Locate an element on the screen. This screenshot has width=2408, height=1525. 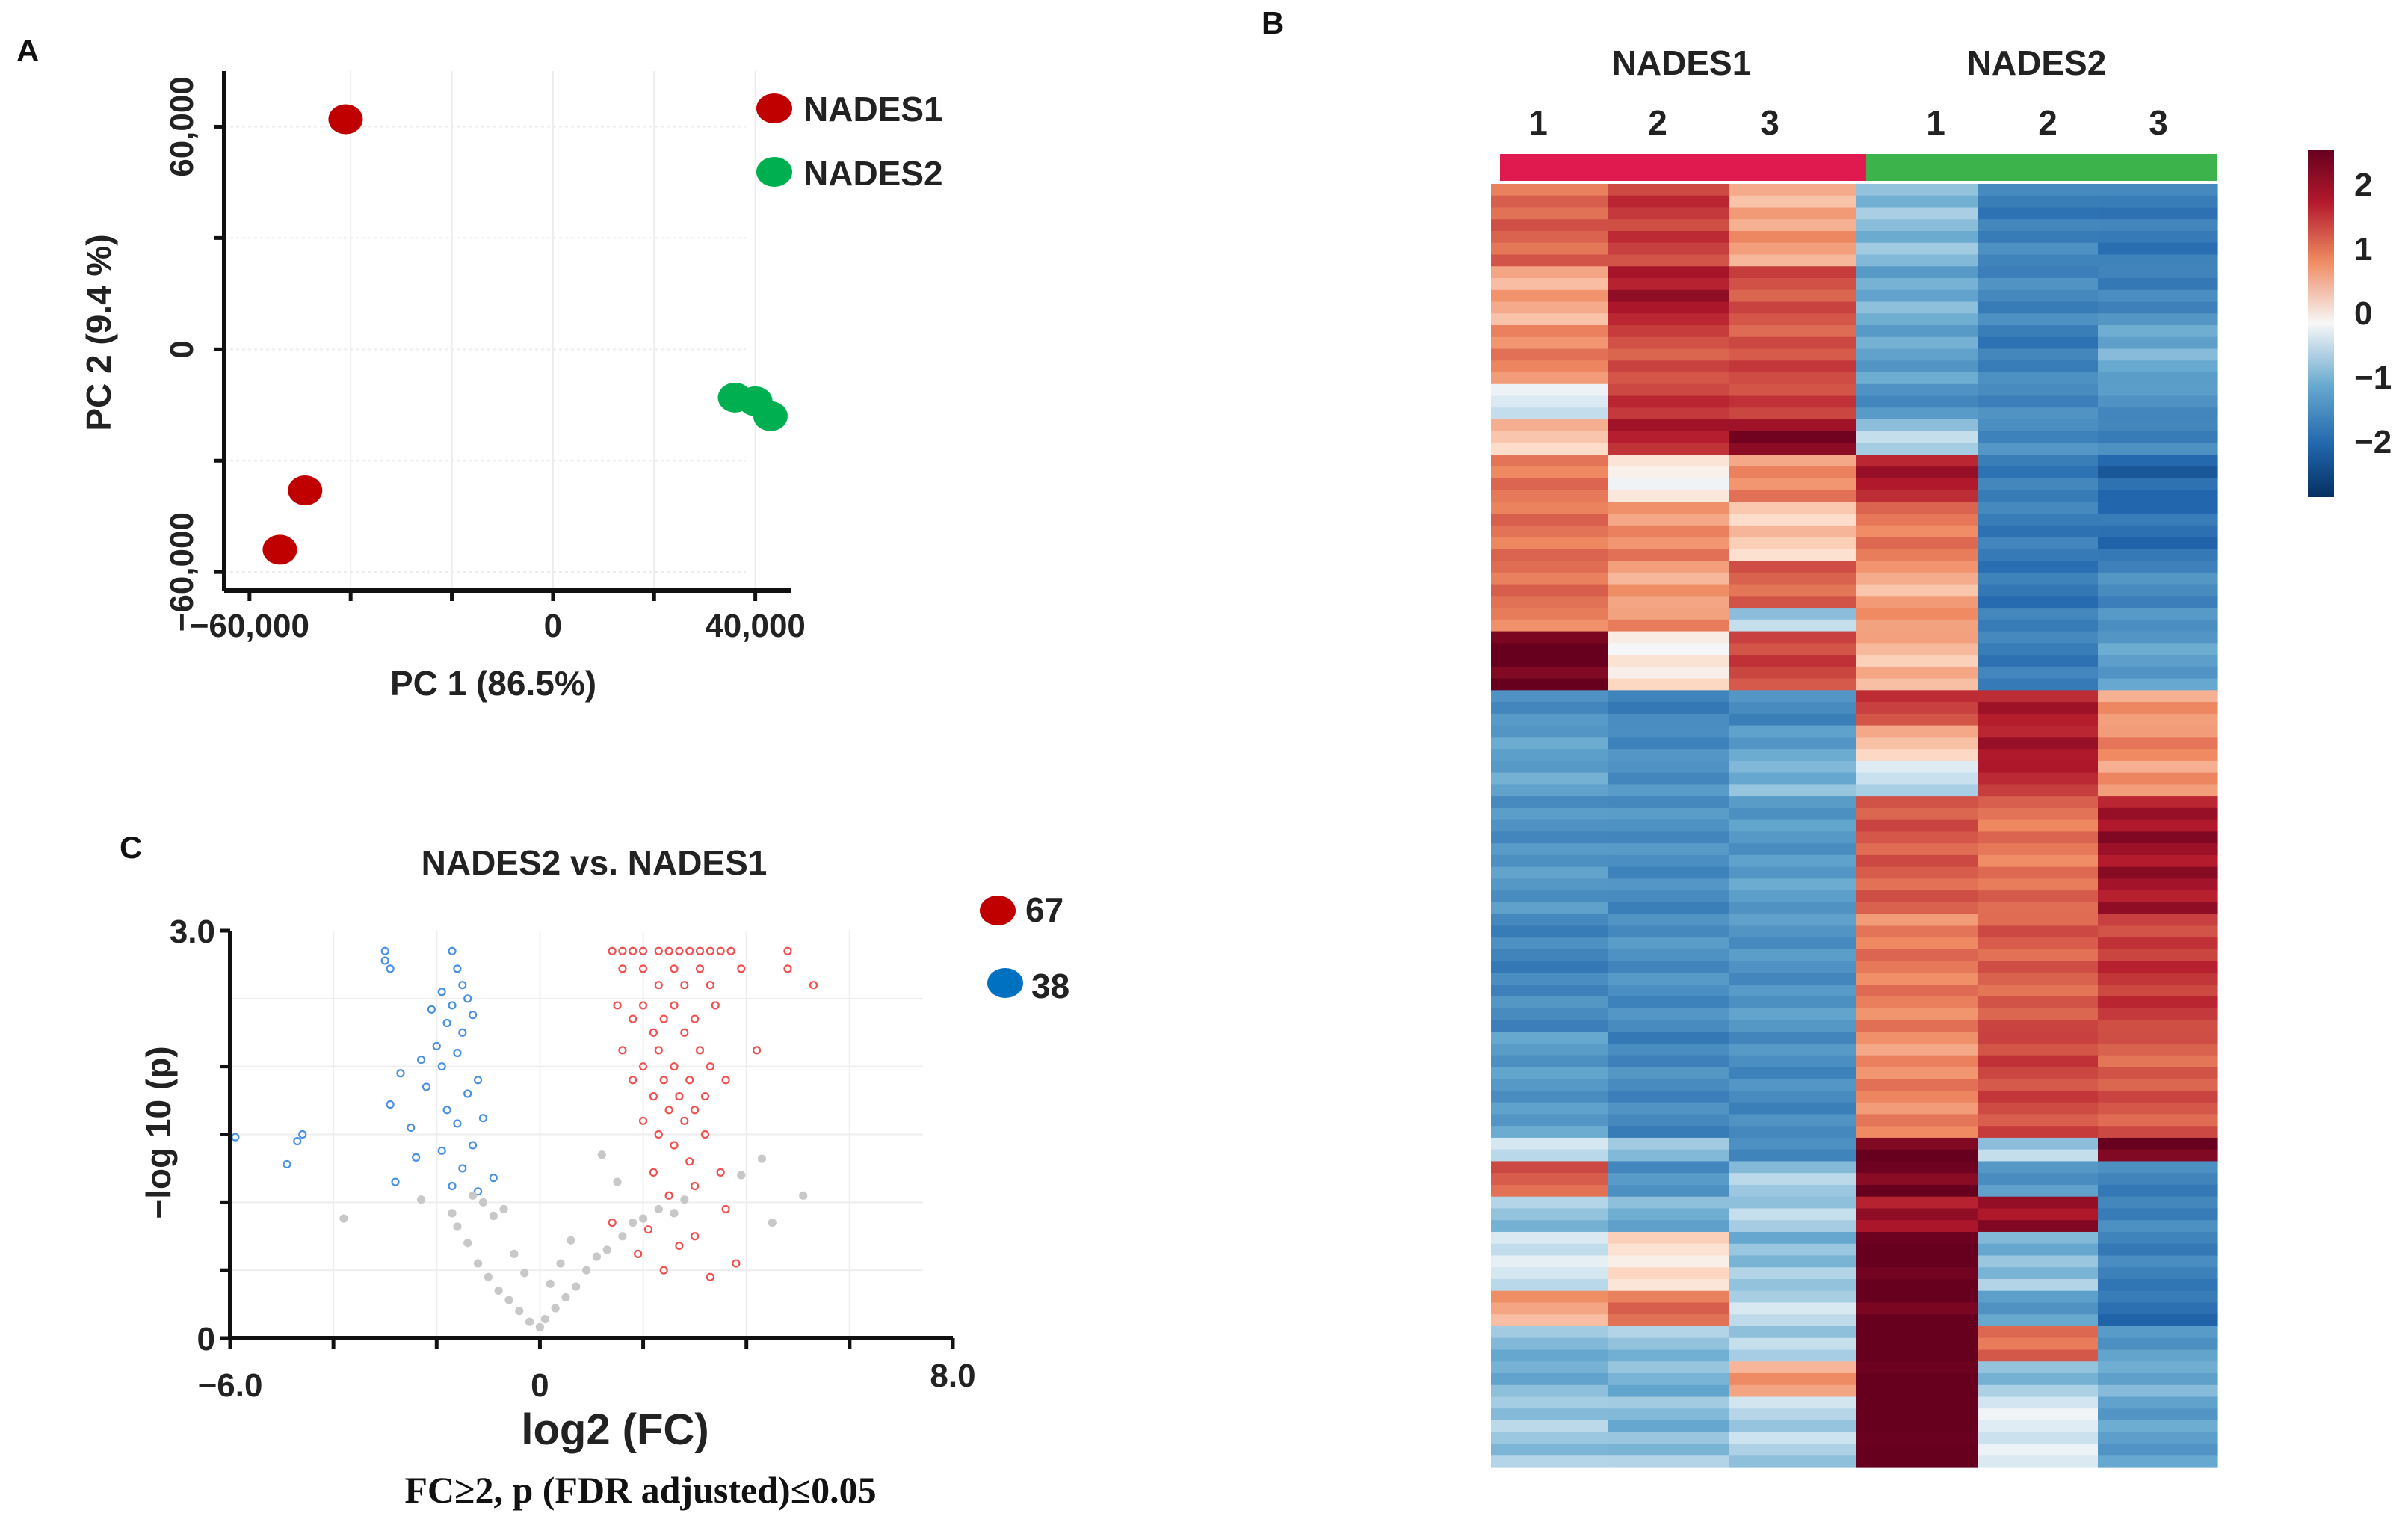
heatmap-sample-label: 1 is located at coordinates (1935, 123).